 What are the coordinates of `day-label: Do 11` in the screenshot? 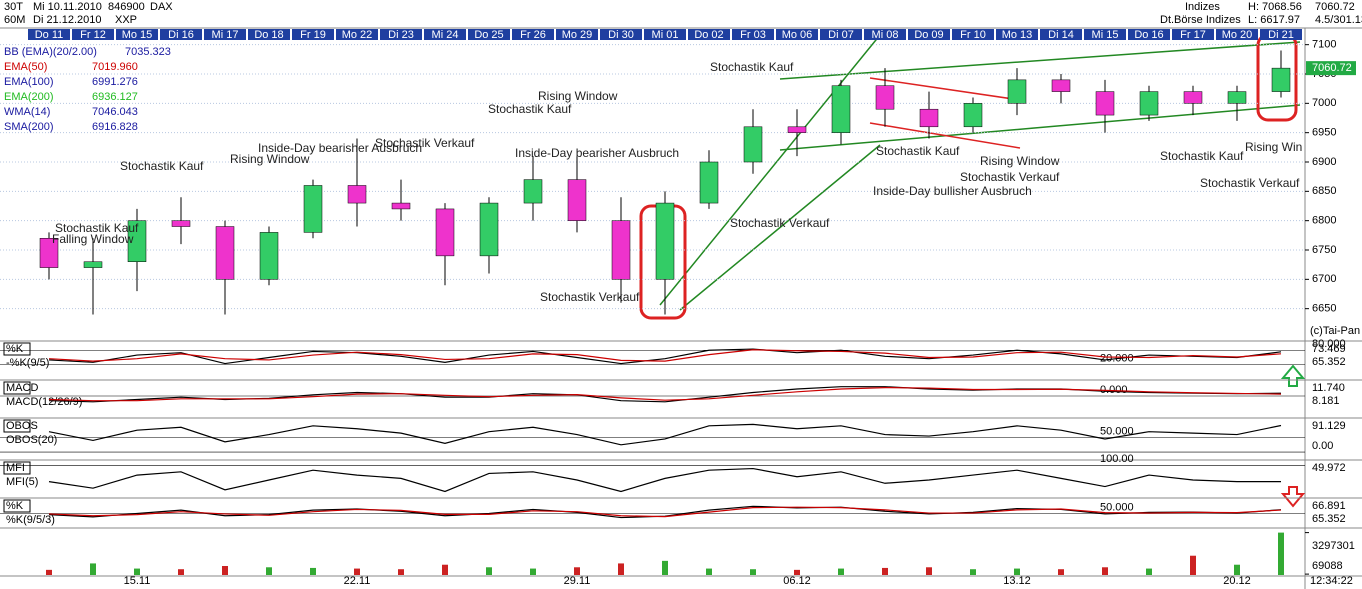 It's located at (49, 35).